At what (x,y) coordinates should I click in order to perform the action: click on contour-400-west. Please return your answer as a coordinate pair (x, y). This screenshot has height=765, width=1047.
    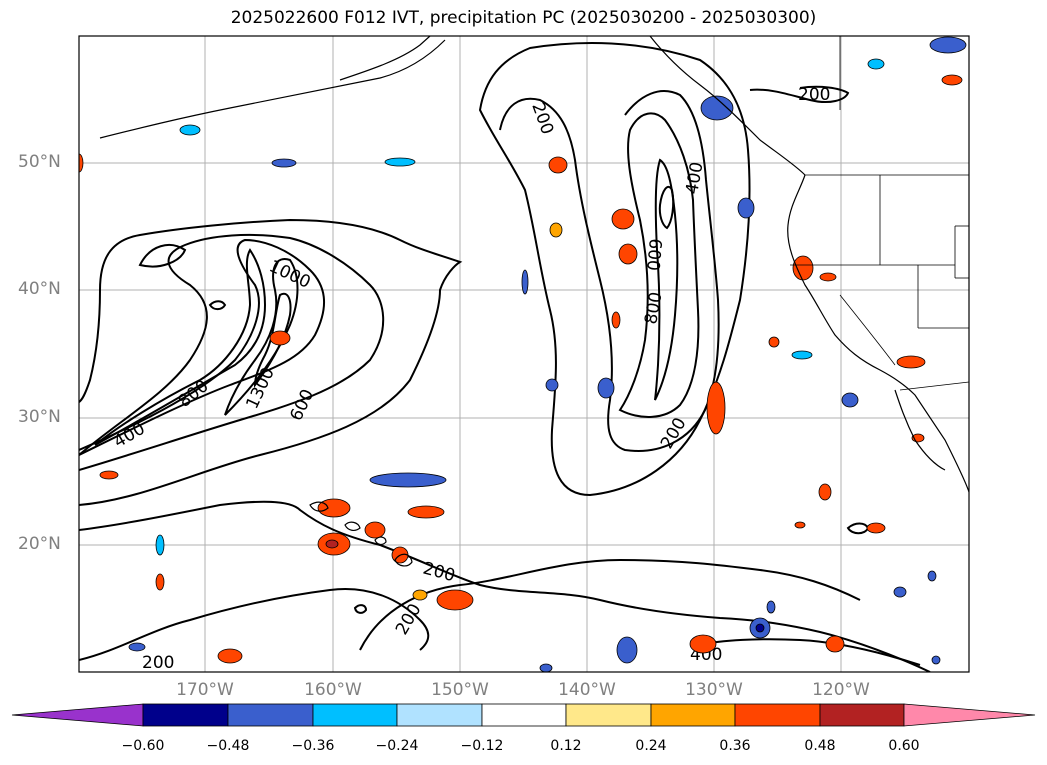
    Looking at the image, I should click on (232, 352).